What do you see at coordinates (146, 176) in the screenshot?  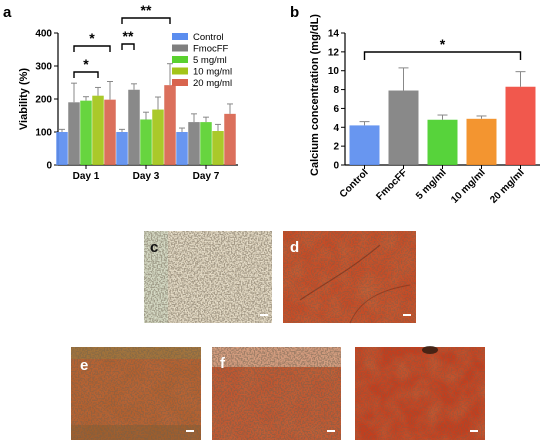 I see `x-tick-label: Day 3` at bounding box center [146, 176].